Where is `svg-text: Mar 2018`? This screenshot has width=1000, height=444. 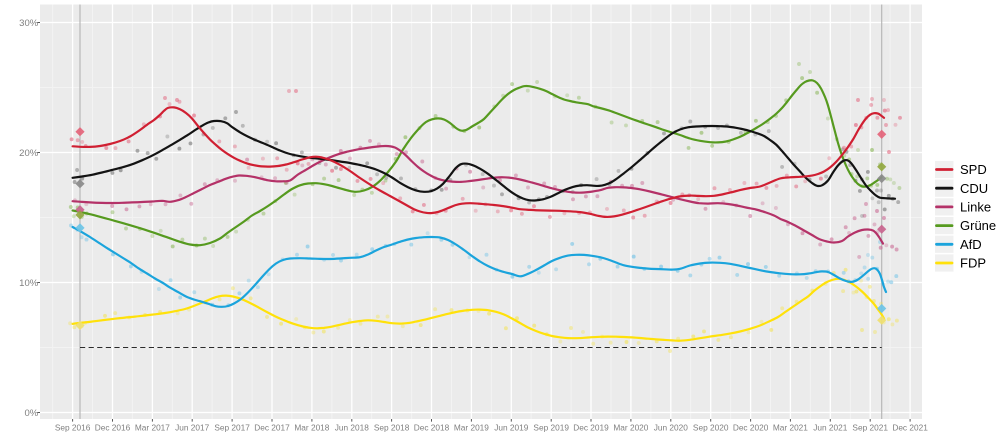 svg-text: Mar 2018 is located at coordinates (311, 427).